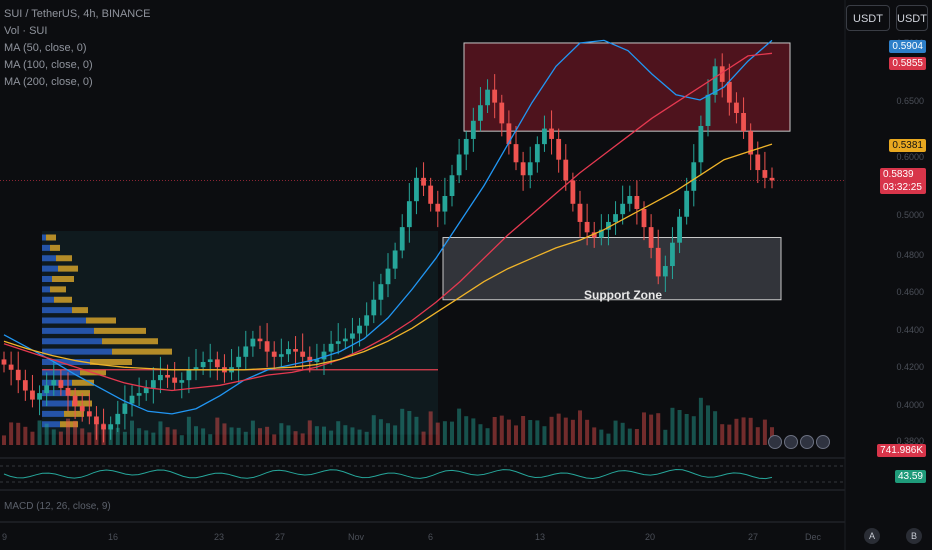  I want to click on scale-button-b: B, so click(914, 536).